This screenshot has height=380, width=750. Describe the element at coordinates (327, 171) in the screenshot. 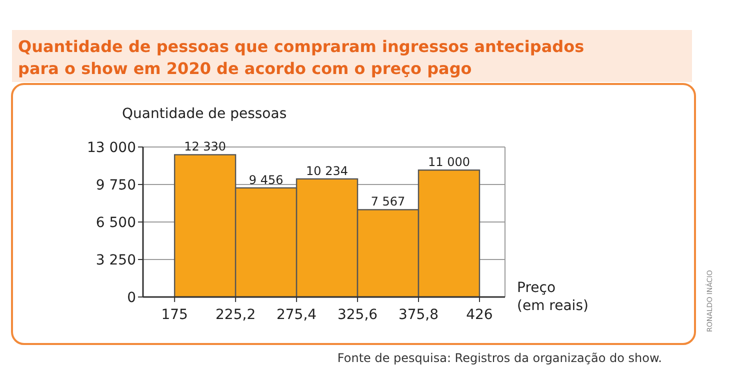

I see `data-label: 10 234` at that location.